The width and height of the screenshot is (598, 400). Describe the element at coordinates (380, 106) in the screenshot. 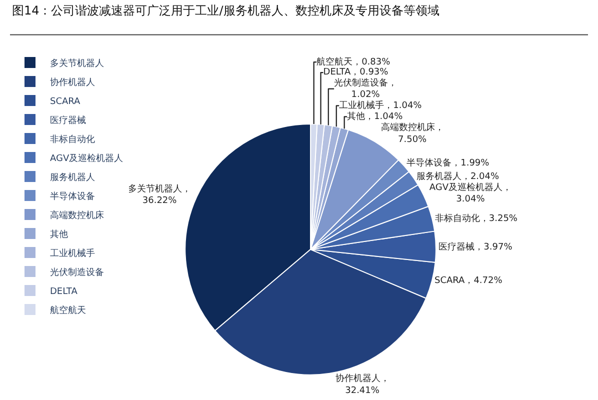

I see `data-label: 工业机械手，1.04%` at that location.